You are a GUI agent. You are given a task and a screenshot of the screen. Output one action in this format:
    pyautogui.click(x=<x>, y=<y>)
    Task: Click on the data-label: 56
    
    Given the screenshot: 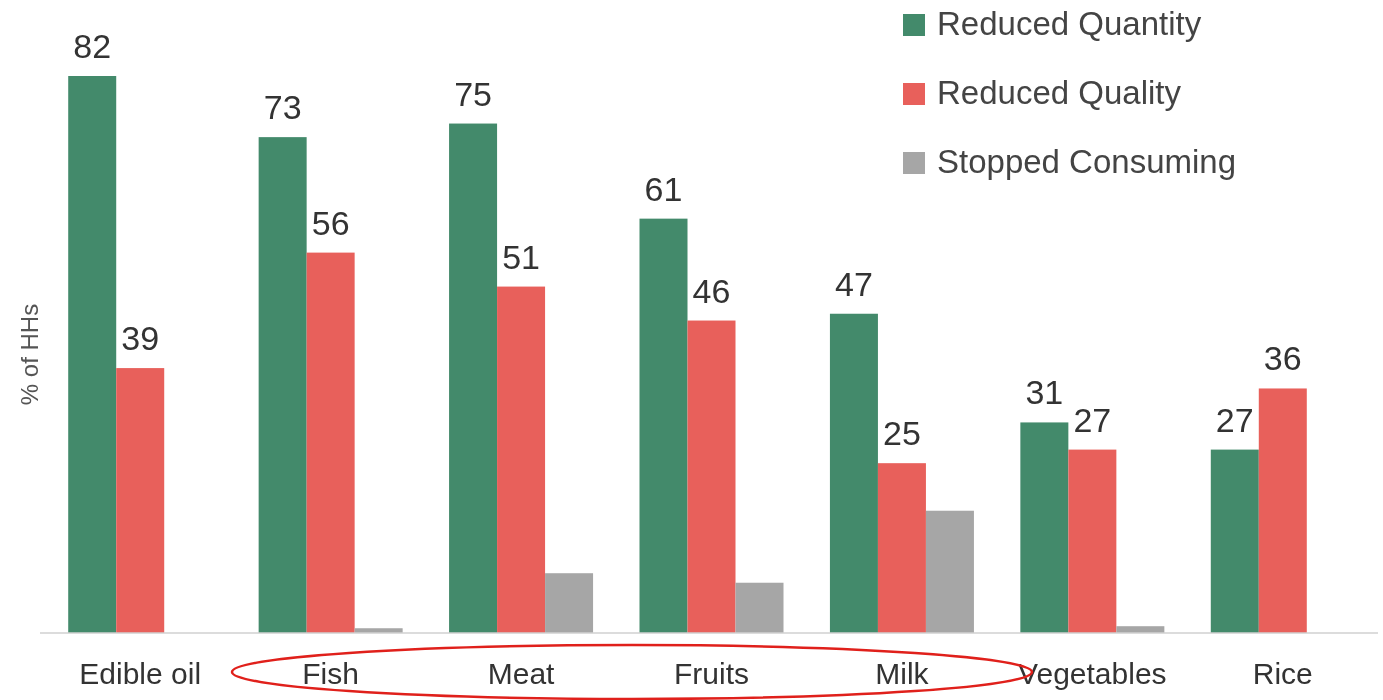 What is the action you would take?
    pyautogui.click(x=330, y=222)
    